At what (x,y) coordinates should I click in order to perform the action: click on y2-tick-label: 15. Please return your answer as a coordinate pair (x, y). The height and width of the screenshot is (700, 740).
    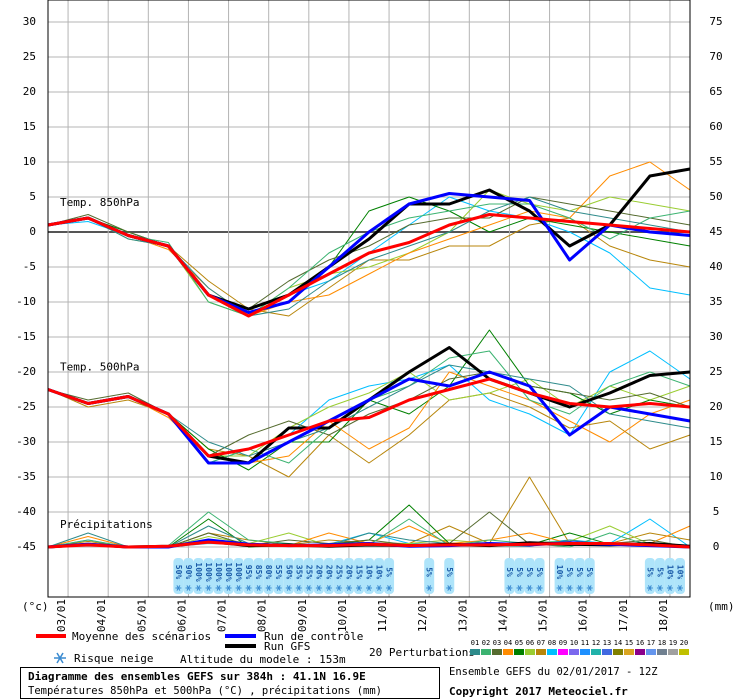
    Looking at the image, I should click on (715, 441).